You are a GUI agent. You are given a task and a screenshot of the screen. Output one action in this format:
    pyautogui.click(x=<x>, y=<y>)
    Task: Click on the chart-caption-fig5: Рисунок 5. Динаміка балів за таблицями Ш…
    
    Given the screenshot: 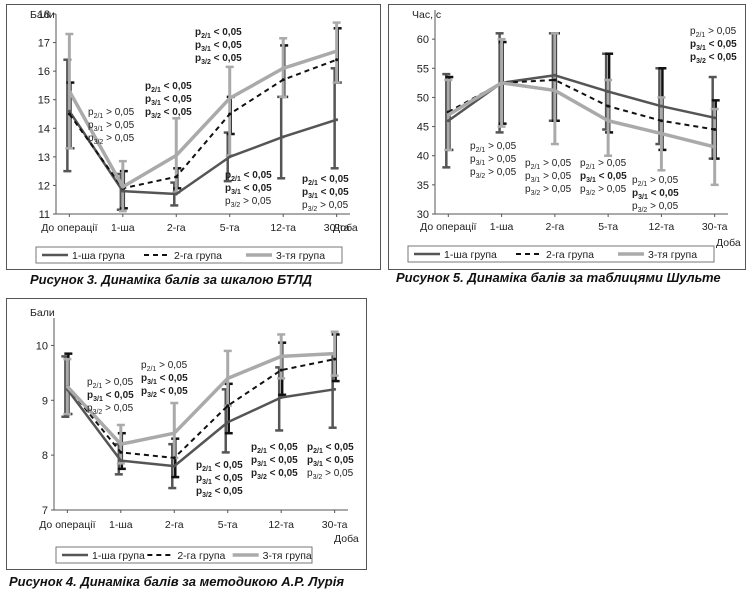 What is the action you would take?
    pyautogui.click(x=558, y=277)
    